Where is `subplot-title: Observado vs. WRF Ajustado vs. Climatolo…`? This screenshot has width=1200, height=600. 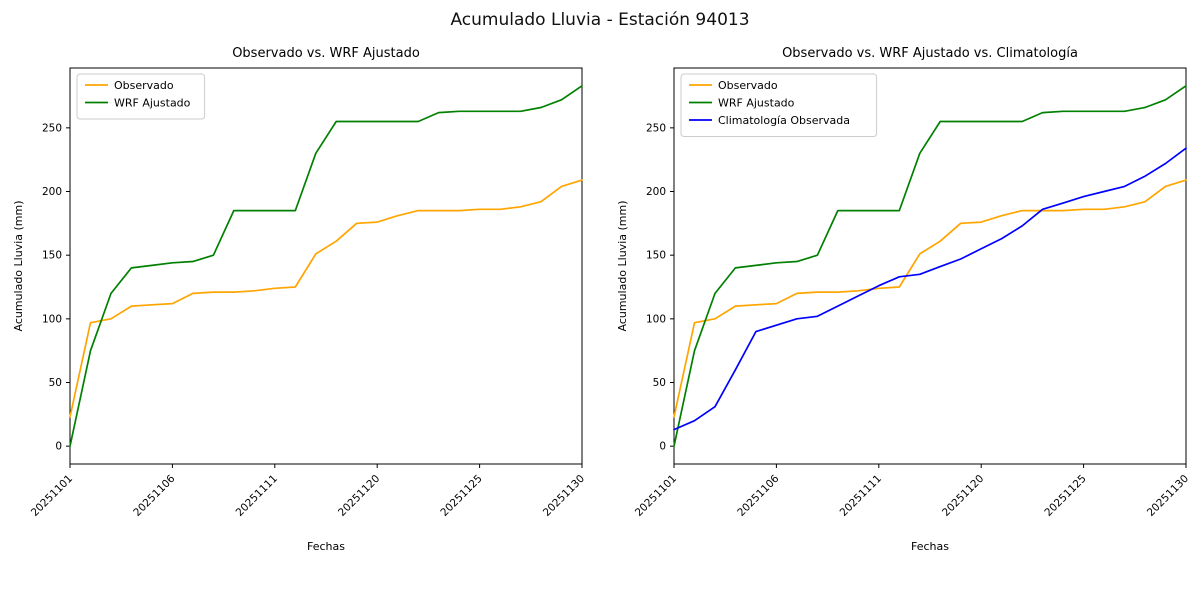
subplot-title: Observado vs. WRF Ajustado vs. Climatolo… is located at coordinates (930, 53).